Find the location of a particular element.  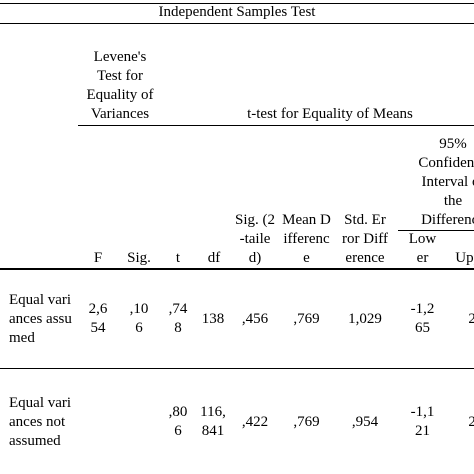

cell-value-text: 2,654 is located at coordinates (98, 318).